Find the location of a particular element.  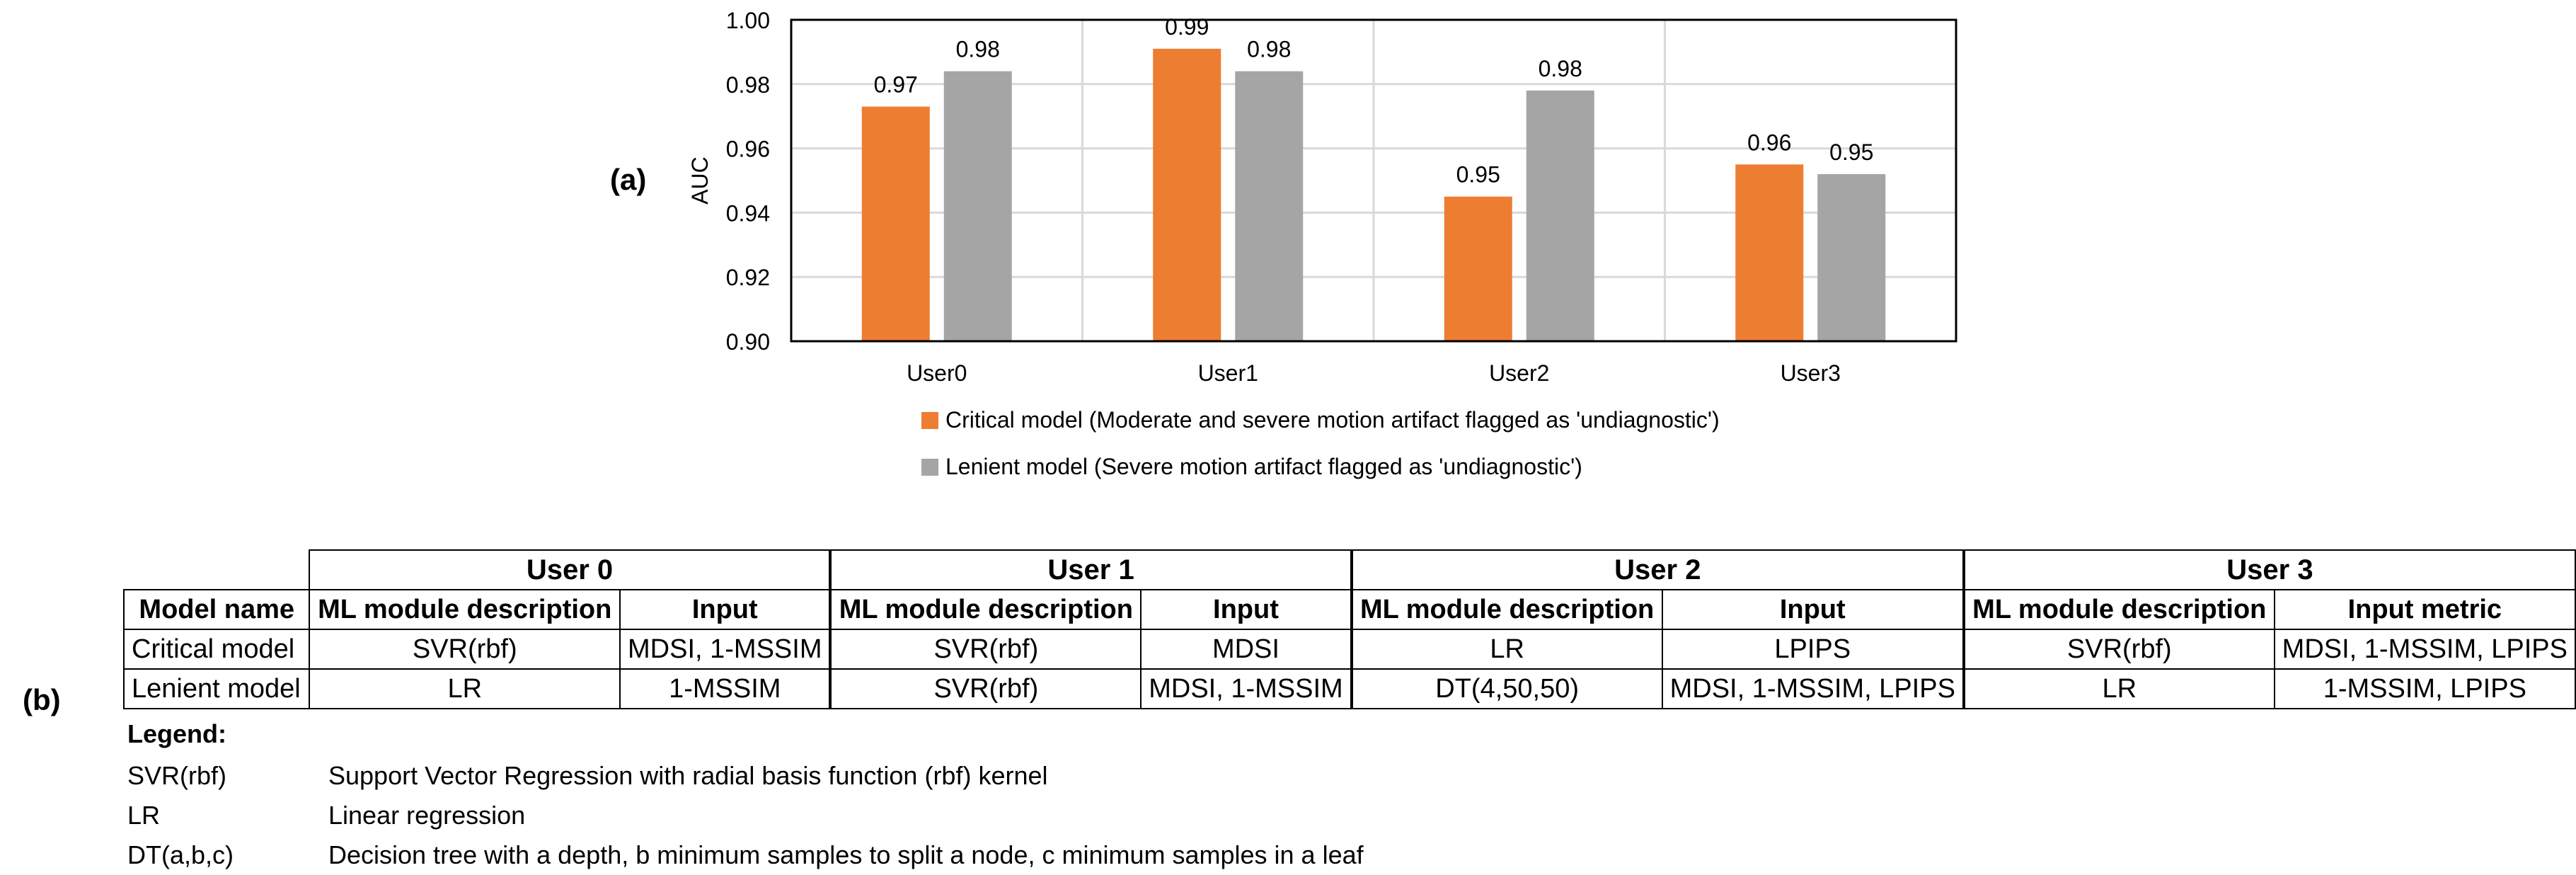

table-user-header-row: User 0 User 1 User 2 User 3 is located at coordinates (1350, 569).